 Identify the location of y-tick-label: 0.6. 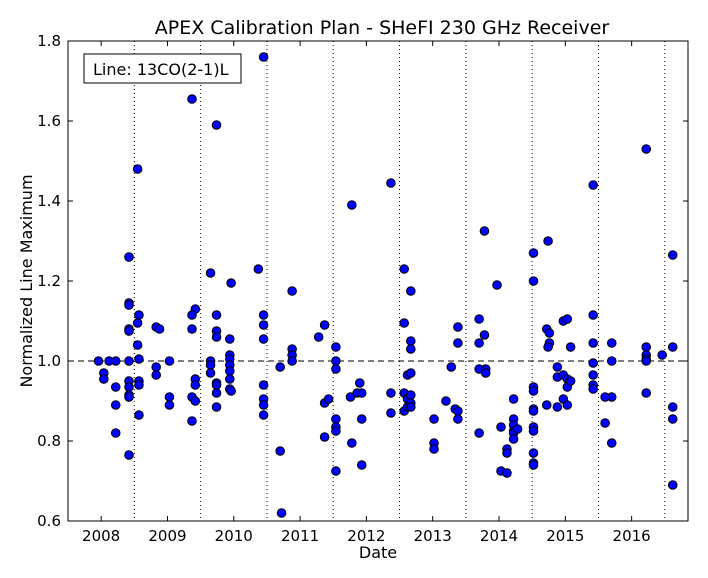
(49, 521).